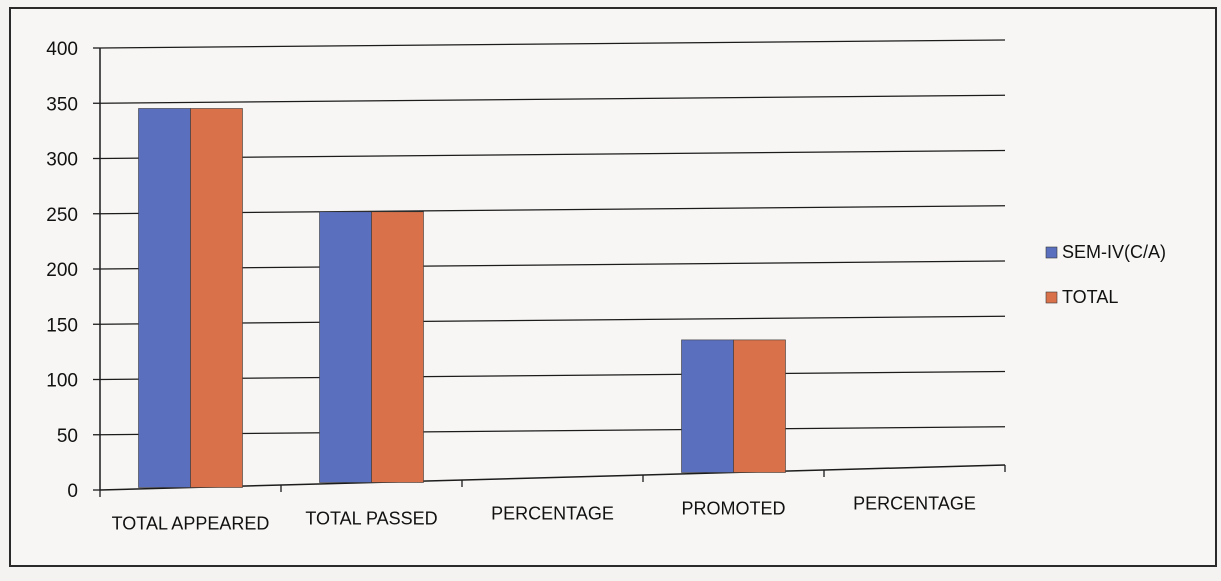  I want to click on y-tick-label: 50, so click(67, 436).